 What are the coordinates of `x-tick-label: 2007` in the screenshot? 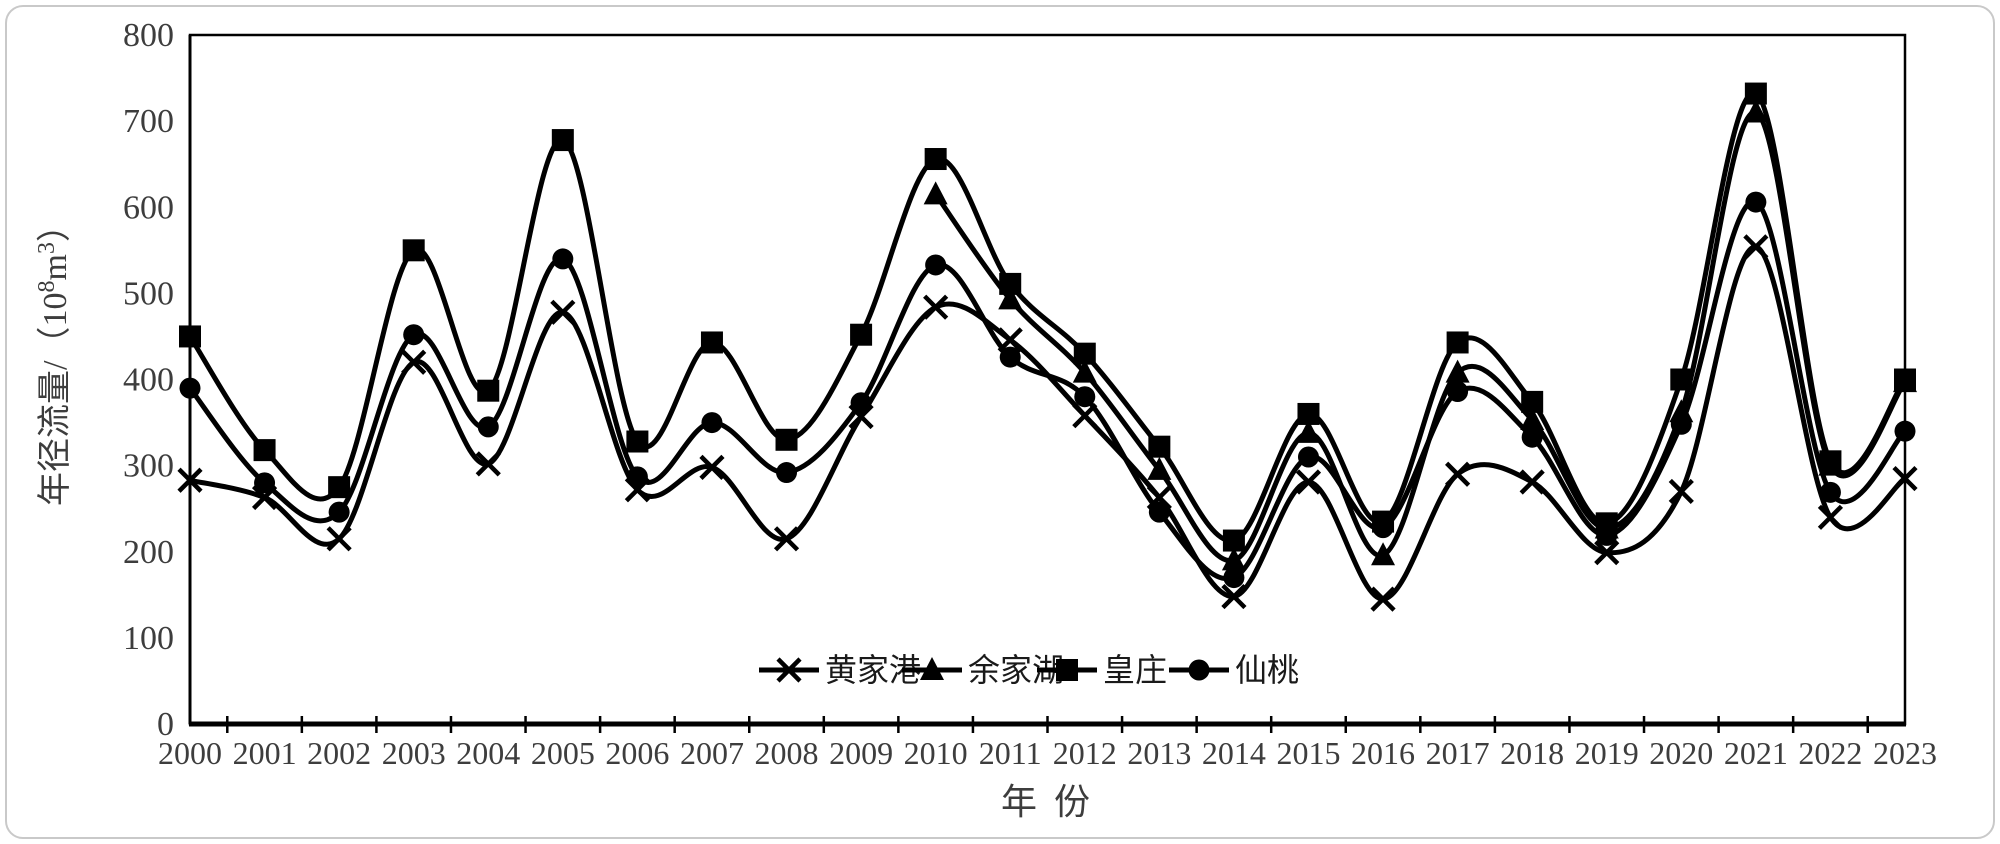 It's located at (712, 753).